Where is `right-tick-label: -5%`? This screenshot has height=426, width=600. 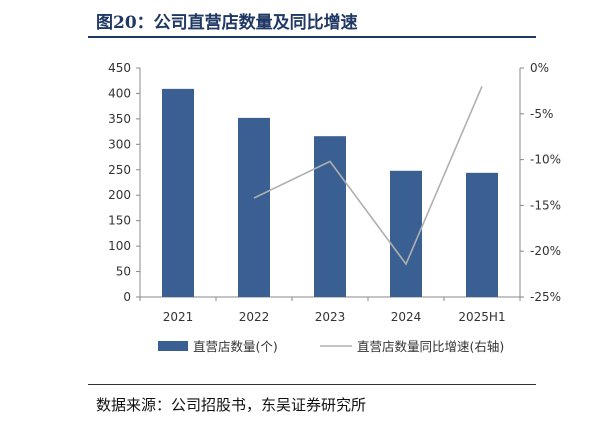 right-tick-label: -5% is located at coordinates (541, 114).